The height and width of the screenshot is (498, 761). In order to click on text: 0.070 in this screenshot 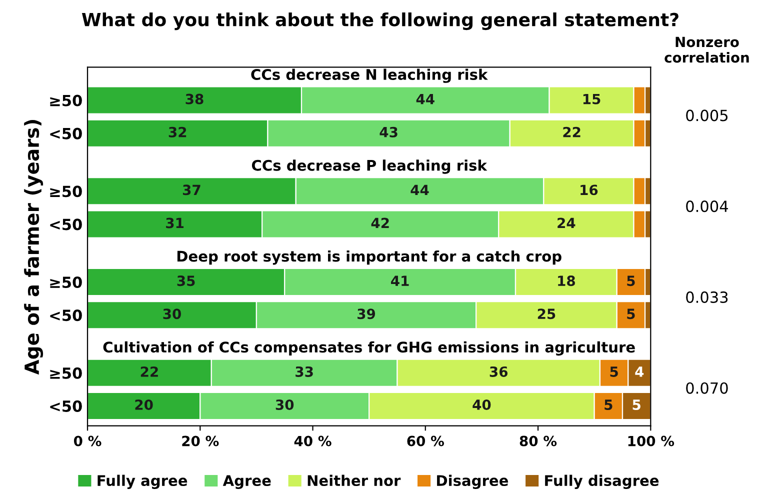, I will do `click(707, 388)`.